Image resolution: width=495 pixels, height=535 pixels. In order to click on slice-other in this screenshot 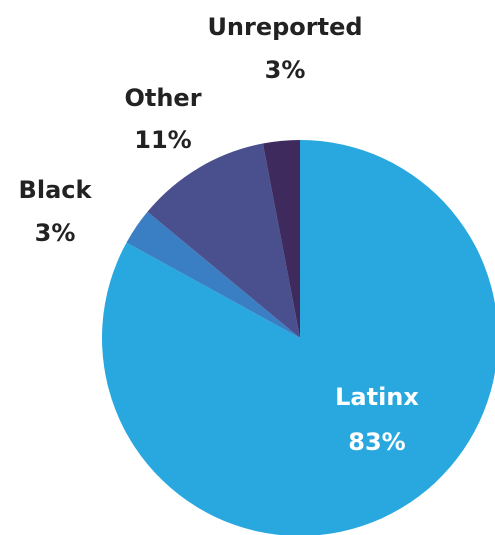, I will do `click(223, 240)`.